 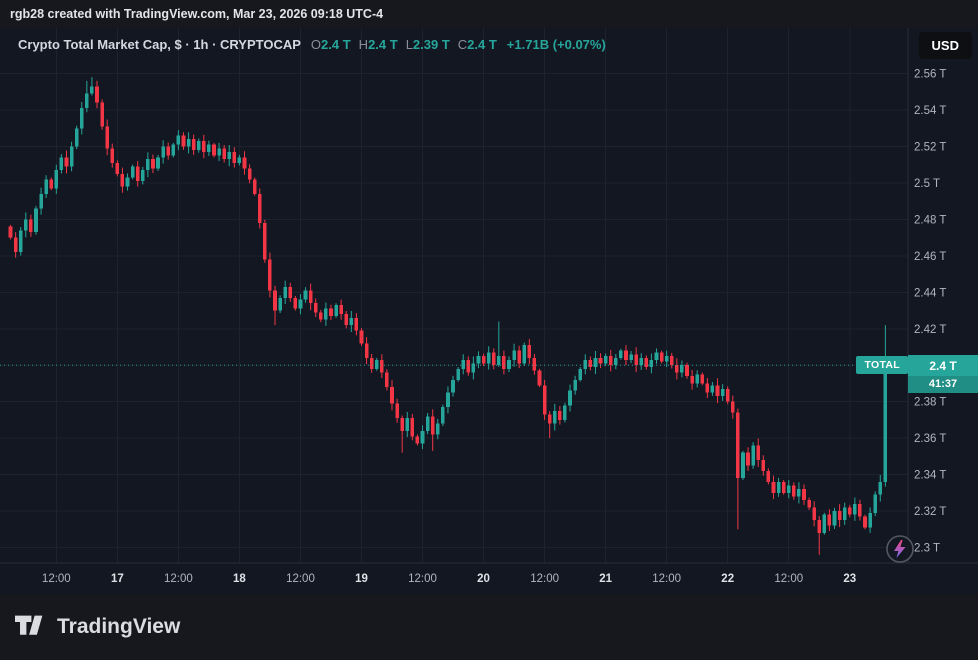 What do you see at coordinates (483, 579) in the screenshot?
I see `x-axis-label: 20` at bounding box center [483, 579].